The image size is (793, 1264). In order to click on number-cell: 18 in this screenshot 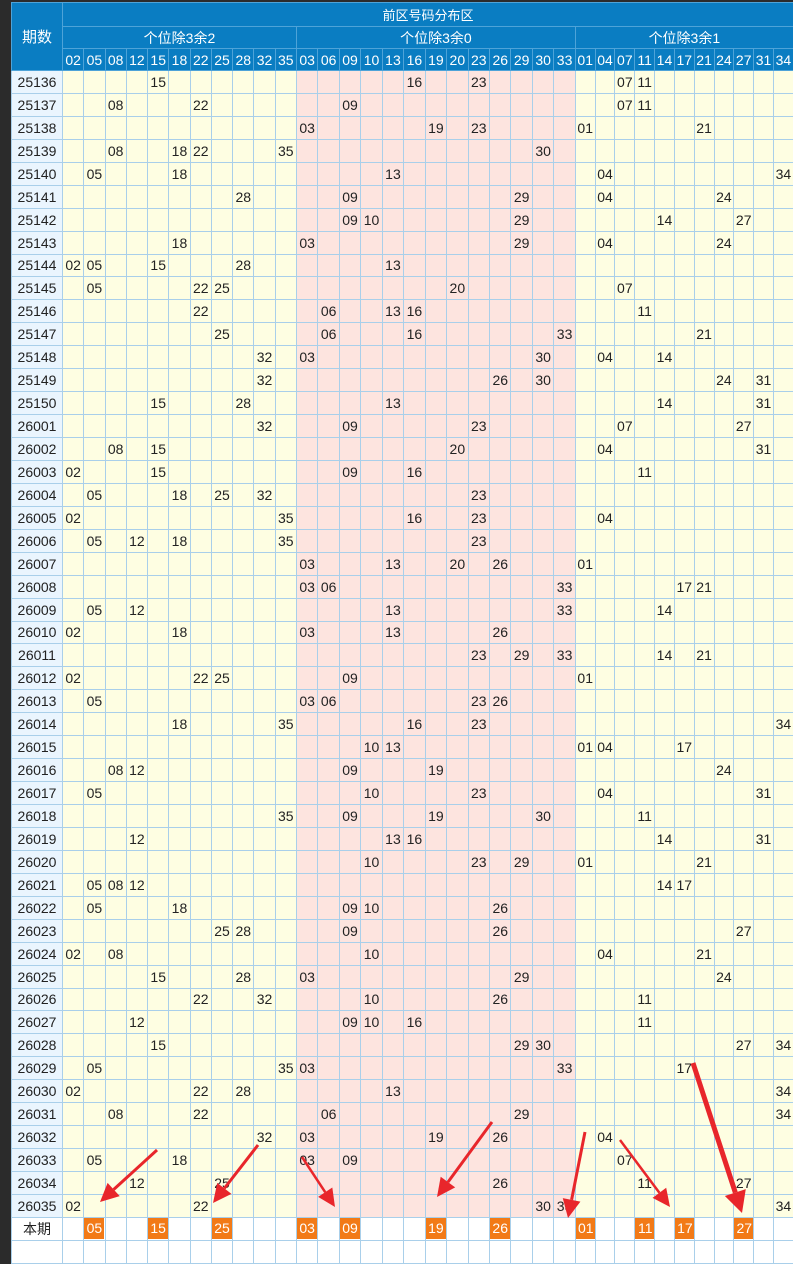, I will do `click(179, 540)`.